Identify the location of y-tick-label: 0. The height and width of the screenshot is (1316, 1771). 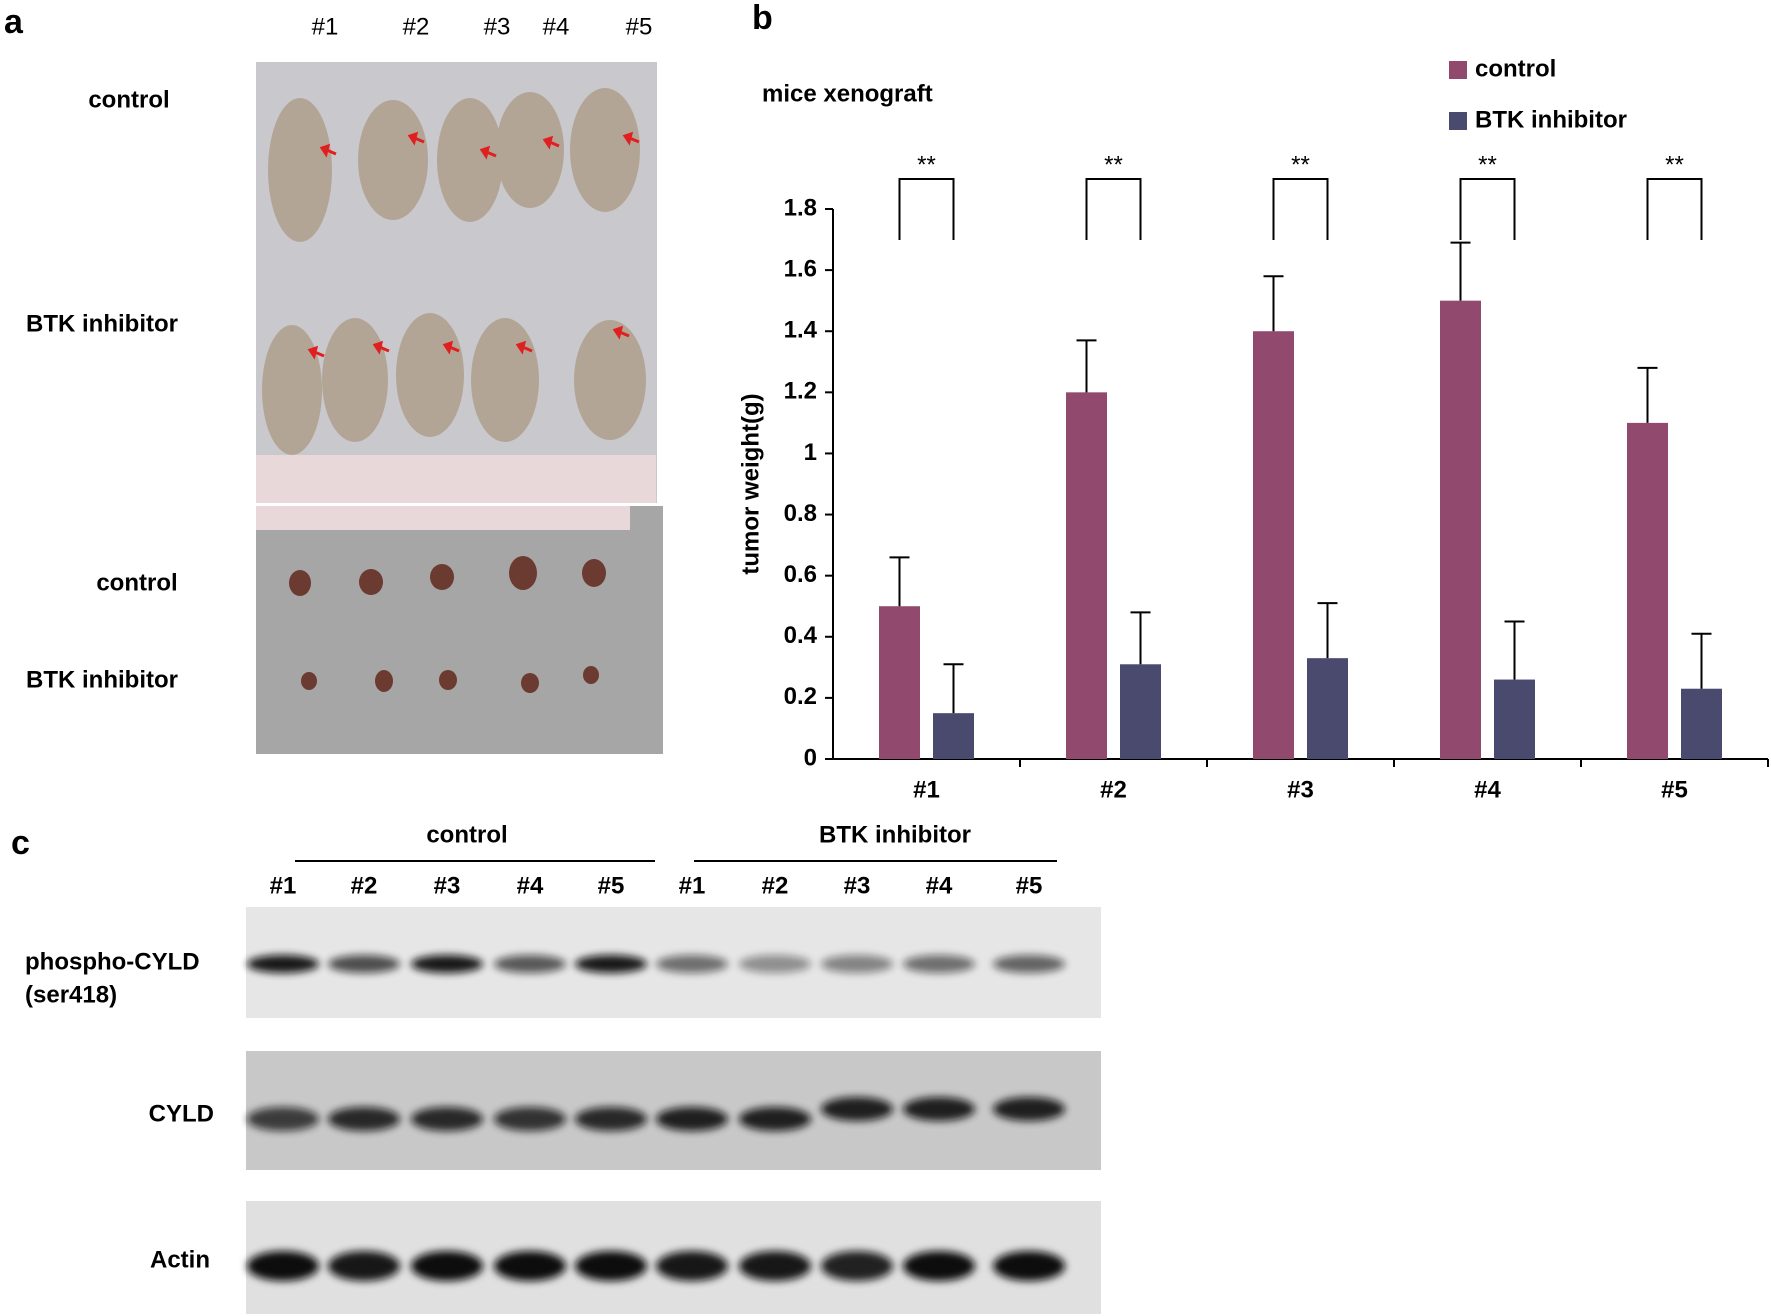
(810, 757).